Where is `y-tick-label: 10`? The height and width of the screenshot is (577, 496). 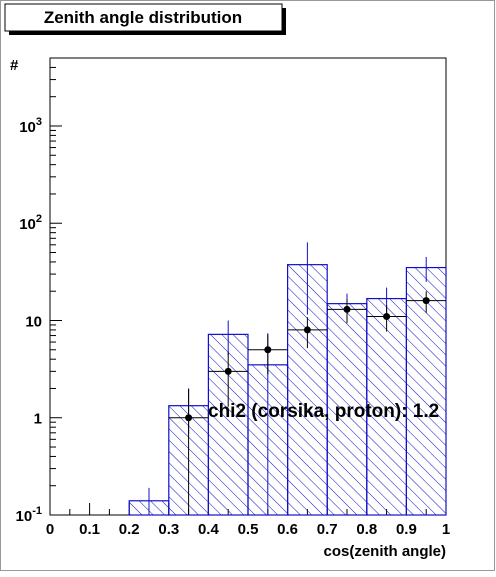 y-tick-label: 10 is located at coordinates (33, 321).